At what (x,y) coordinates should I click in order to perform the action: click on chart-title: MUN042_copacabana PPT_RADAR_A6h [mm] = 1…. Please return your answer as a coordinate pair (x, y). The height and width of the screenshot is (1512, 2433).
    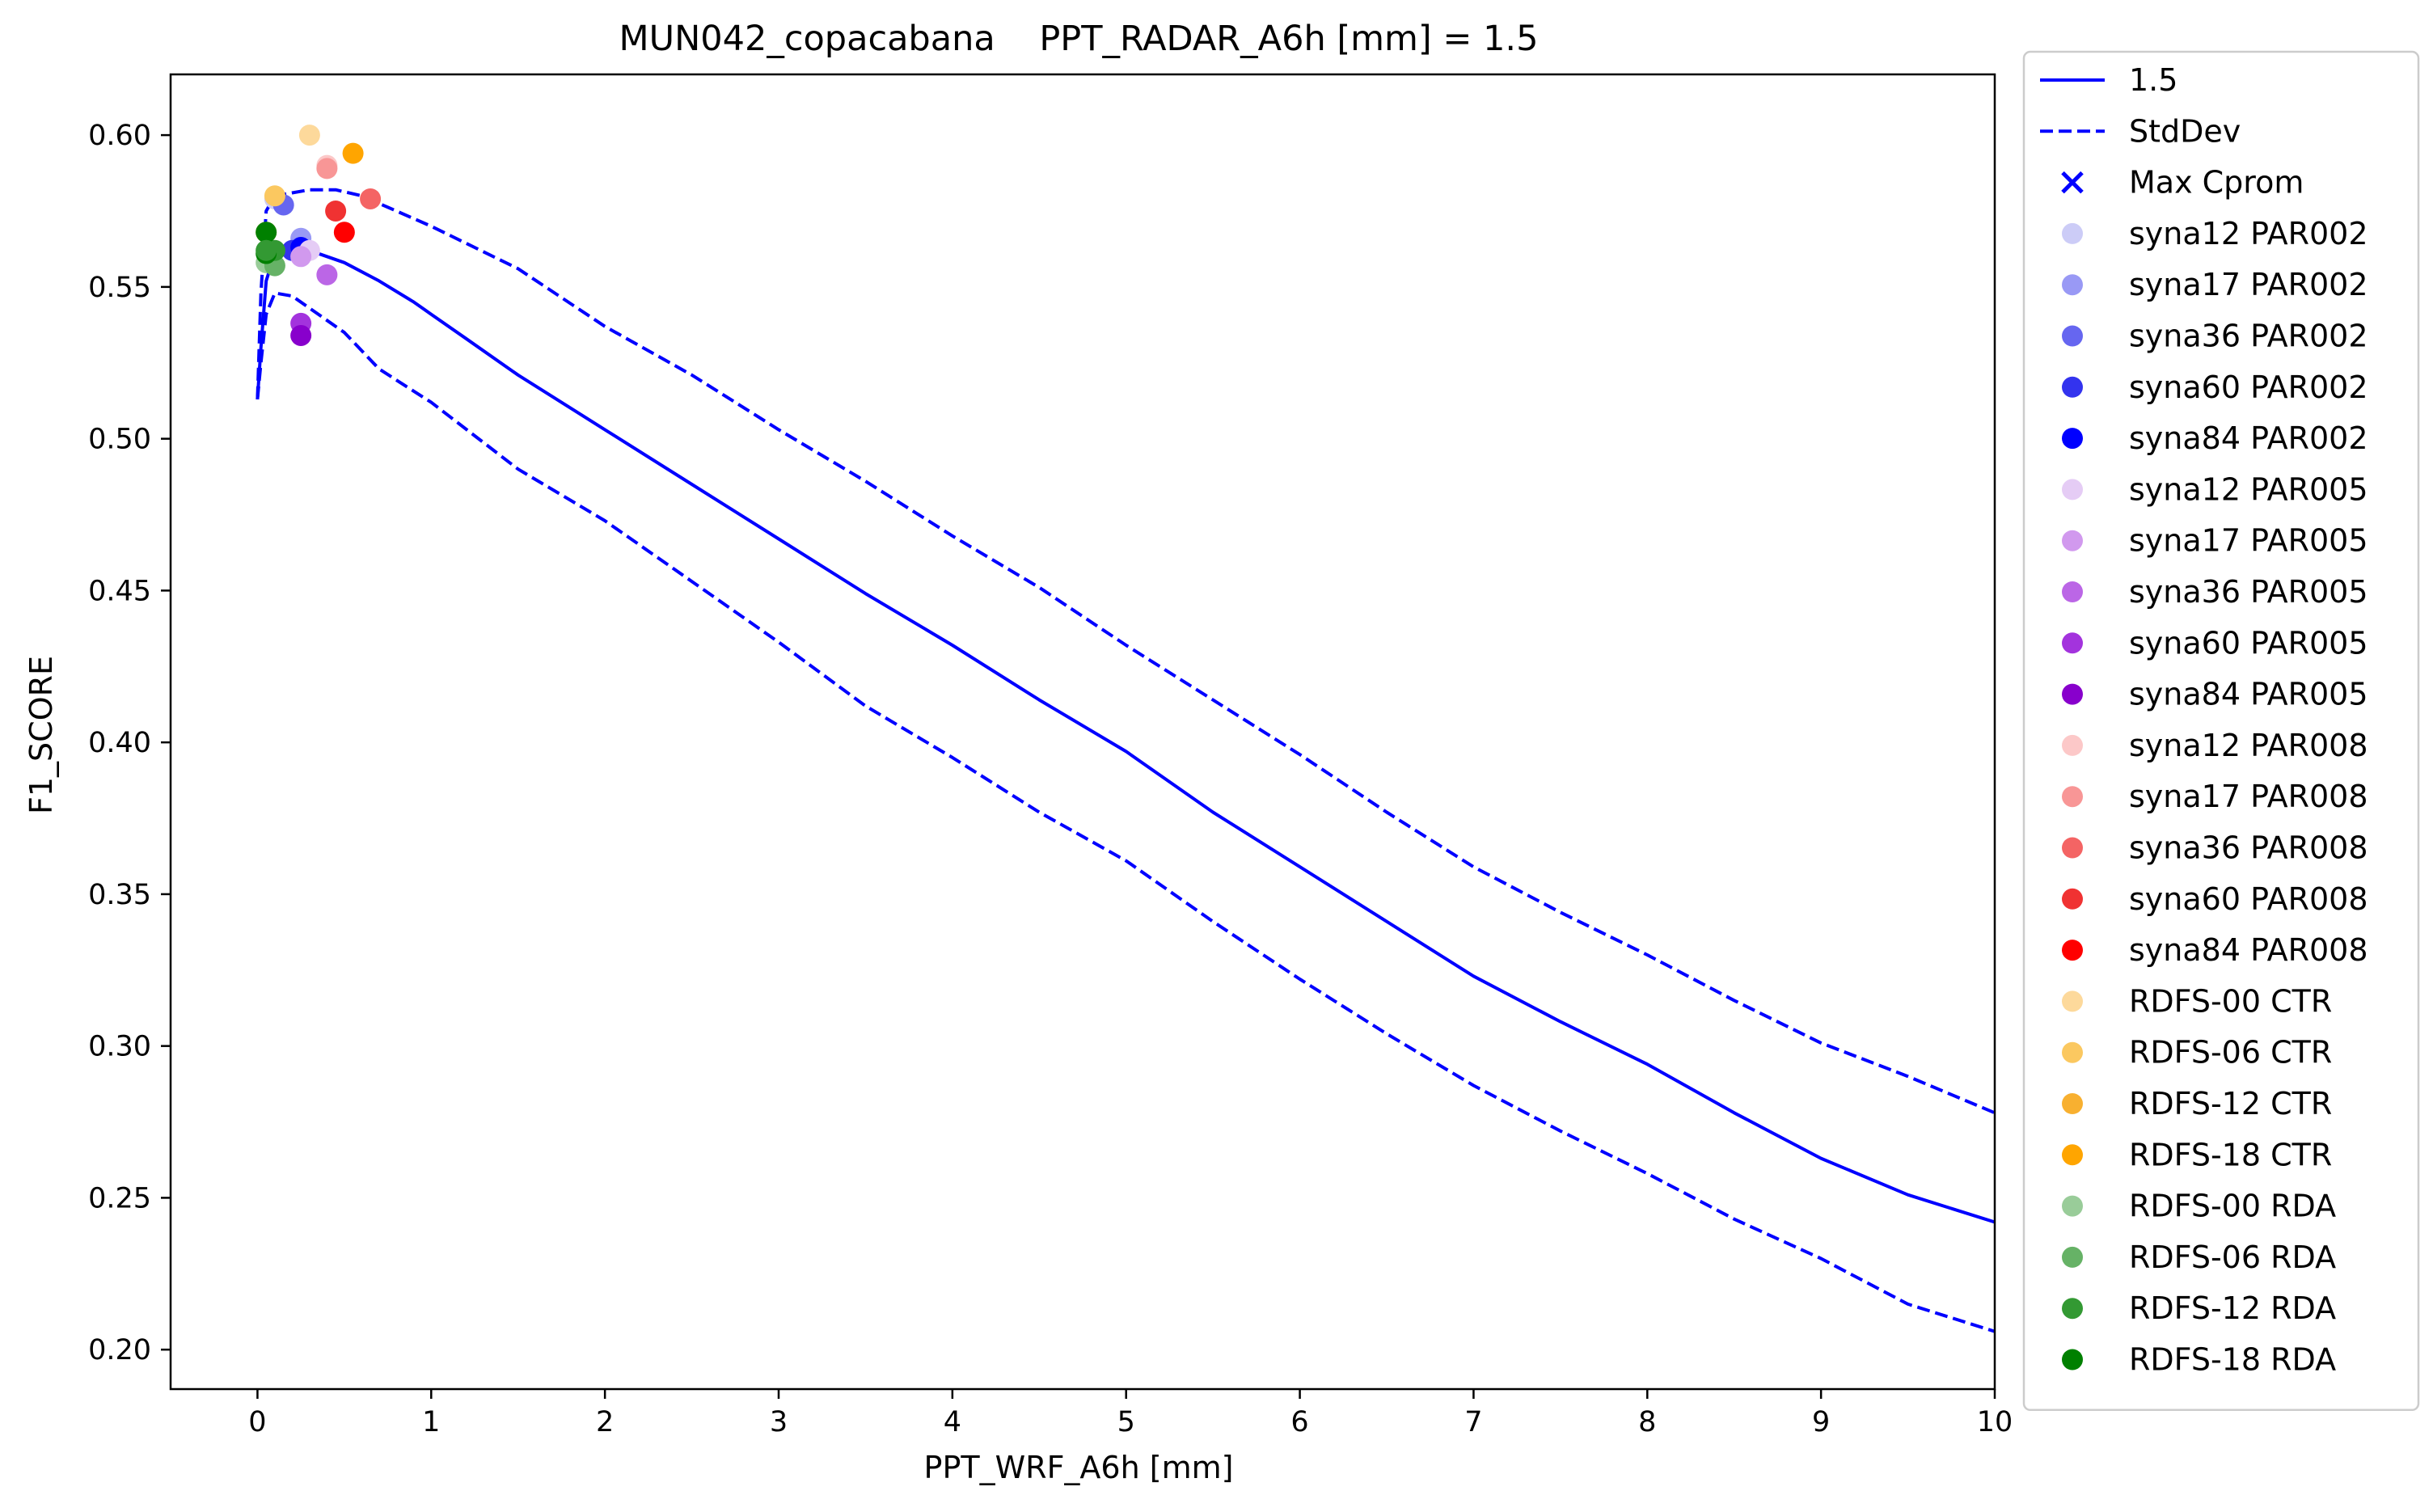
    Looking at the image, I should click on (1079, 39).